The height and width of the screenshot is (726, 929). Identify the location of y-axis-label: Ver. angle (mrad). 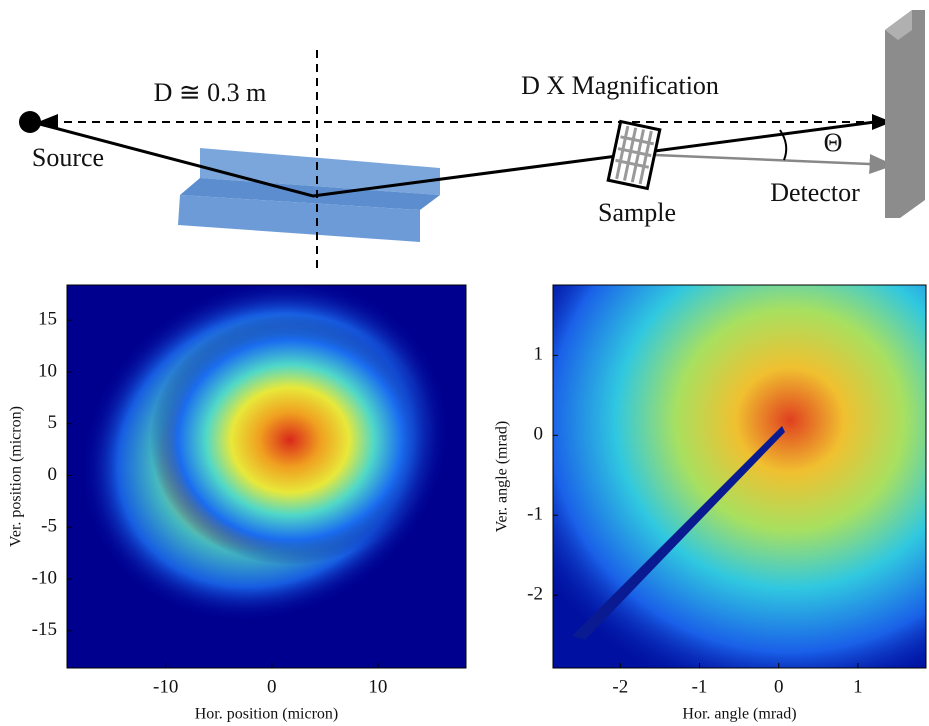
(502, 477).